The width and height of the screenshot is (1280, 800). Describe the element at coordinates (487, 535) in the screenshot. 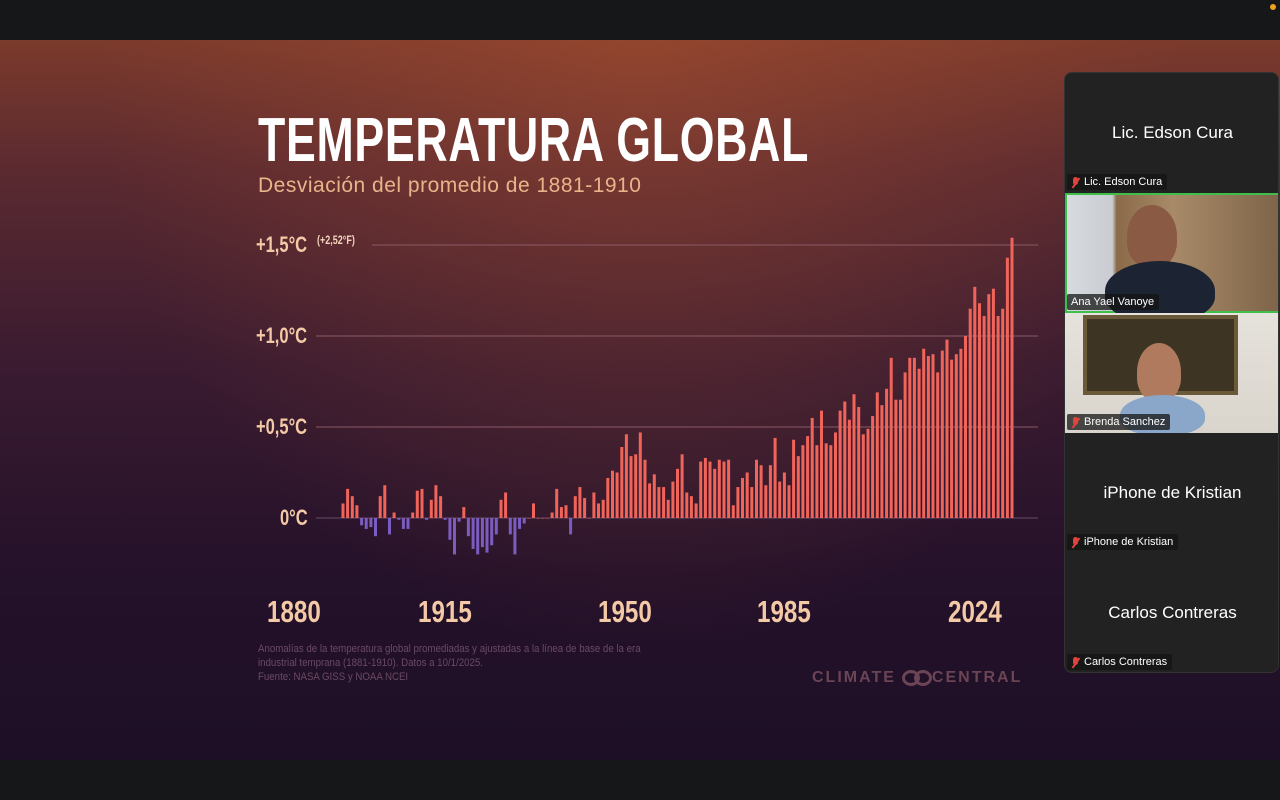

I see `bar-1911` at that location.